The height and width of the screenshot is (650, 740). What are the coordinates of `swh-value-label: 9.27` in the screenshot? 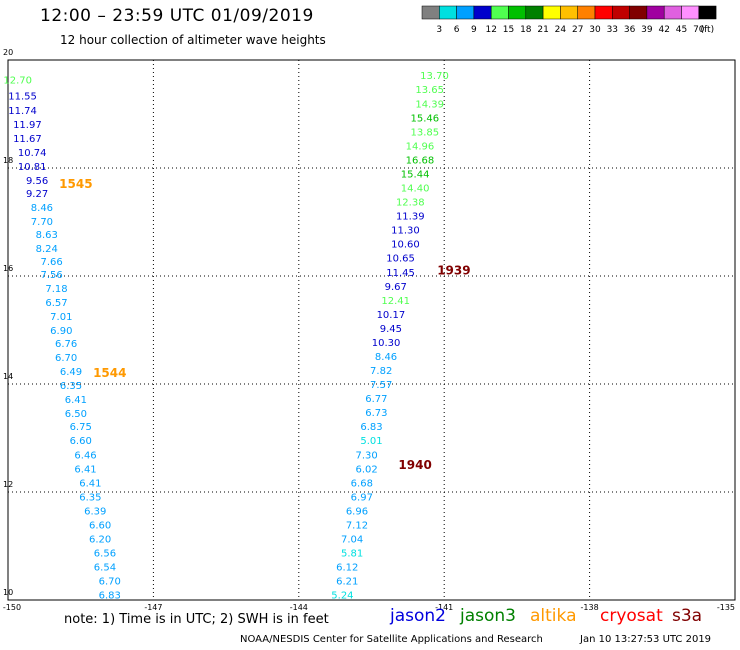 It's located at (37, 194).